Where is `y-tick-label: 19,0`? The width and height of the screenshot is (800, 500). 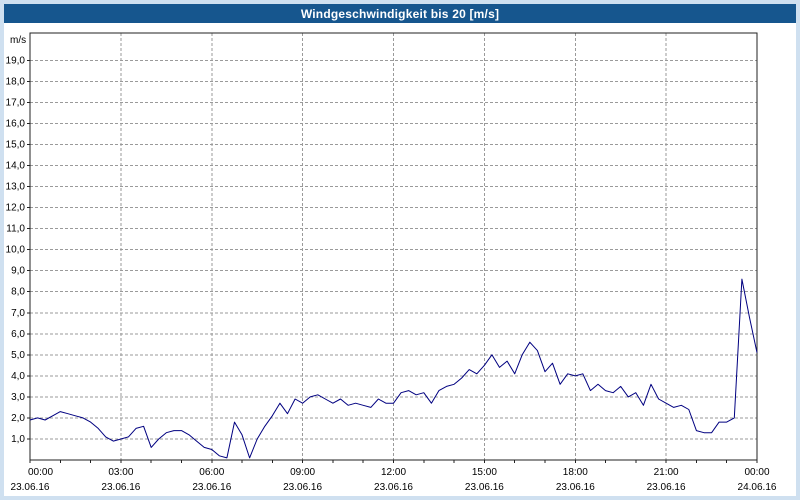 y-tick-label: 19,0 is located at coordinates (16, 60).